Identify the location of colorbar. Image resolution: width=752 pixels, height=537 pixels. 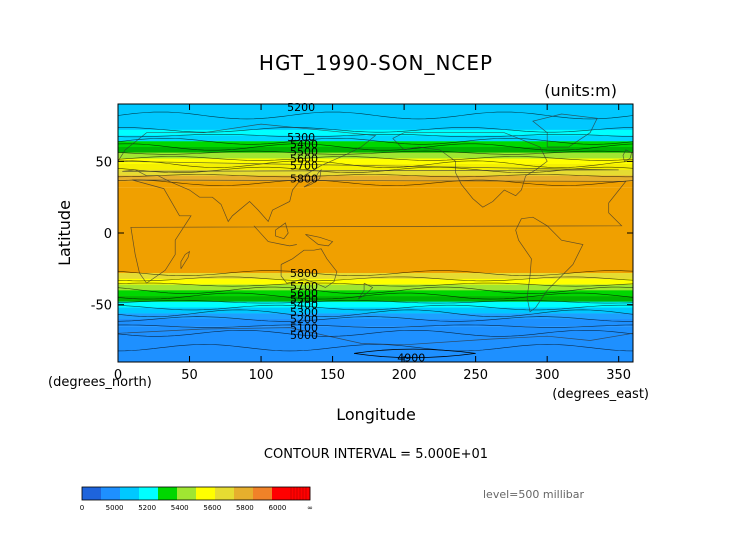
(196, 493).